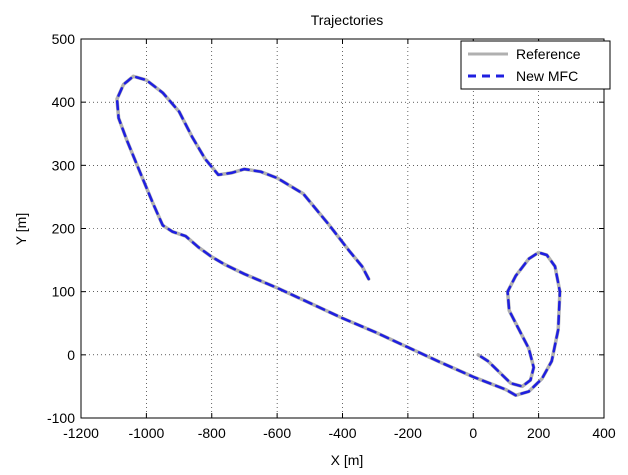 Image resolution: width=628 pixels, height=475 pixels. What do you see at coordinates (342, 433) in the screenshot?
I see `x-tick-label: -400` at bounding box center [342, 433].